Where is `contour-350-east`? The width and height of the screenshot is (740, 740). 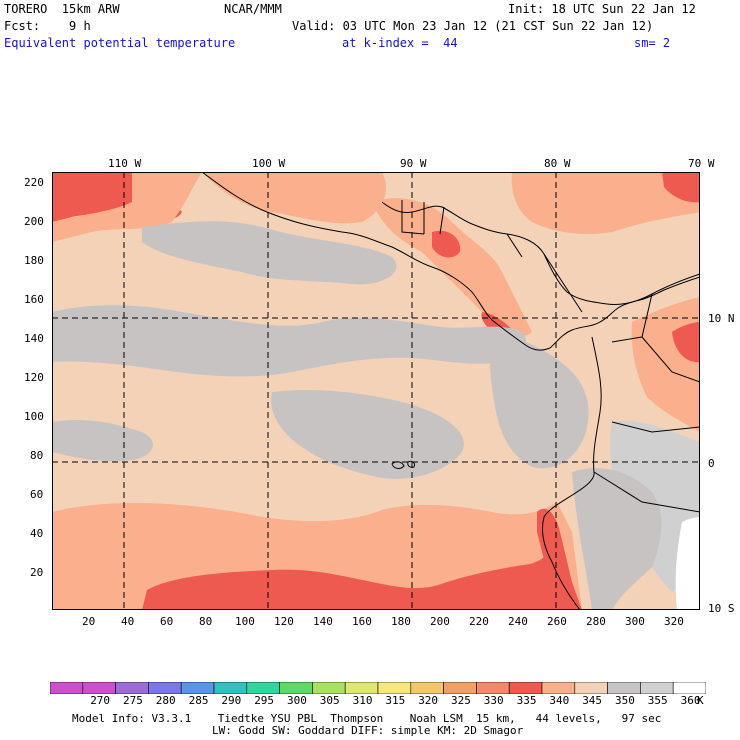
contour-350-east is located at coordinates (539, 400).